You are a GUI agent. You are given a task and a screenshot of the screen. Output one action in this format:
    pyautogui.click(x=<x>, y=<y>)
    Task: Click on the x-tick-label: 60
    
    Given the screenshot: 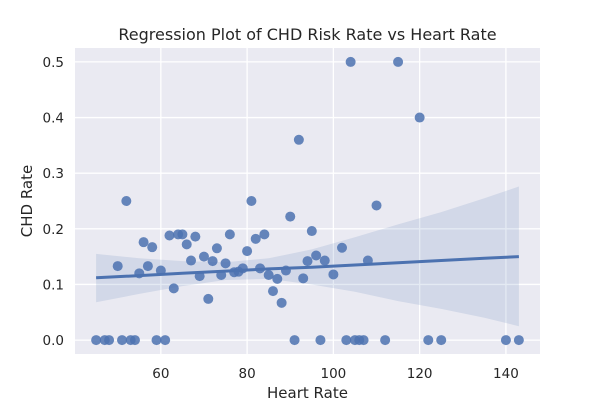 What is the action you would take?
    pyautogui.click(x=160, y=374)
    